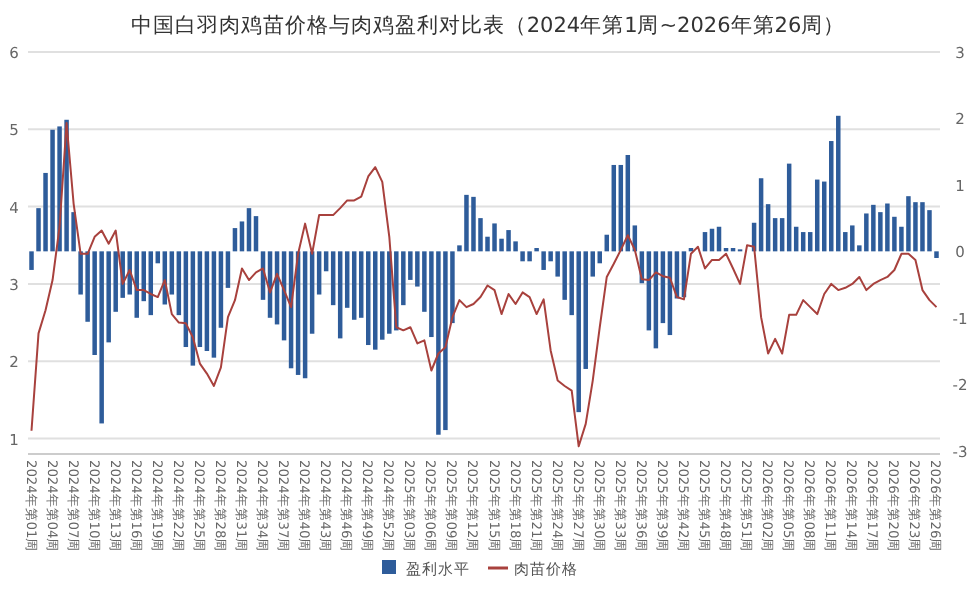 The height and width of the screenshot is (596, 978). What do you see at coordinates (488, 25) in the screenshot?
I see `chart-title: 中国白羽肉鸡苗价格与肉鸡盈利对比表（2024年第1周~2026年第26周）` at bounding box center [488, 25].